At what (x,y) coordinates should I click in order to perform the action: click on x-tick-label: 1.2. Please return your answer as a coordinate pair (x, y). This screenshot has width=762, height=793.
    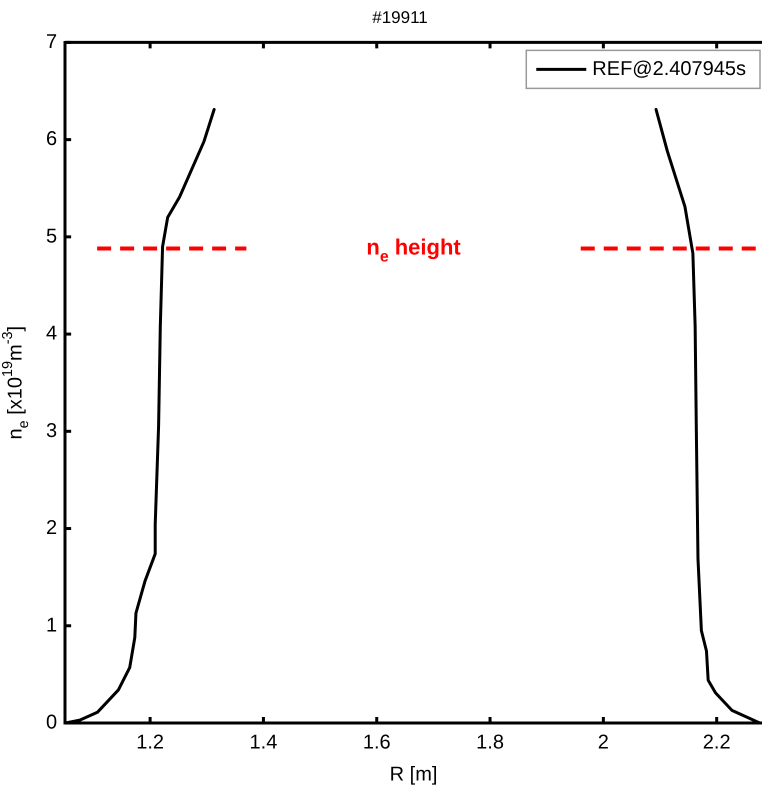
    Looking at the image, I should click on (150, 743).